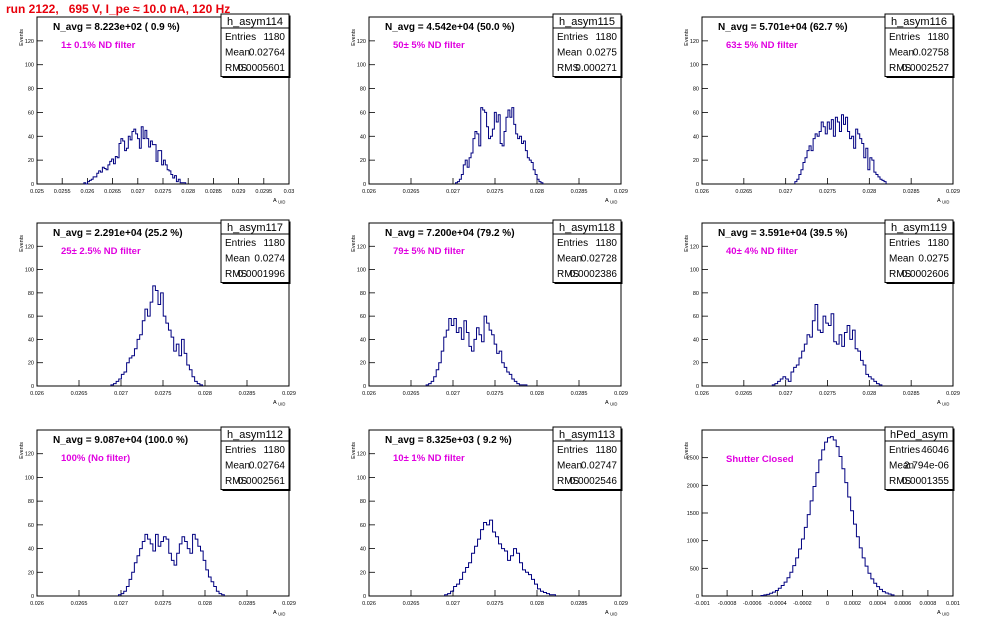  I want to click on y-tick-label: 100, so click(361, 271).